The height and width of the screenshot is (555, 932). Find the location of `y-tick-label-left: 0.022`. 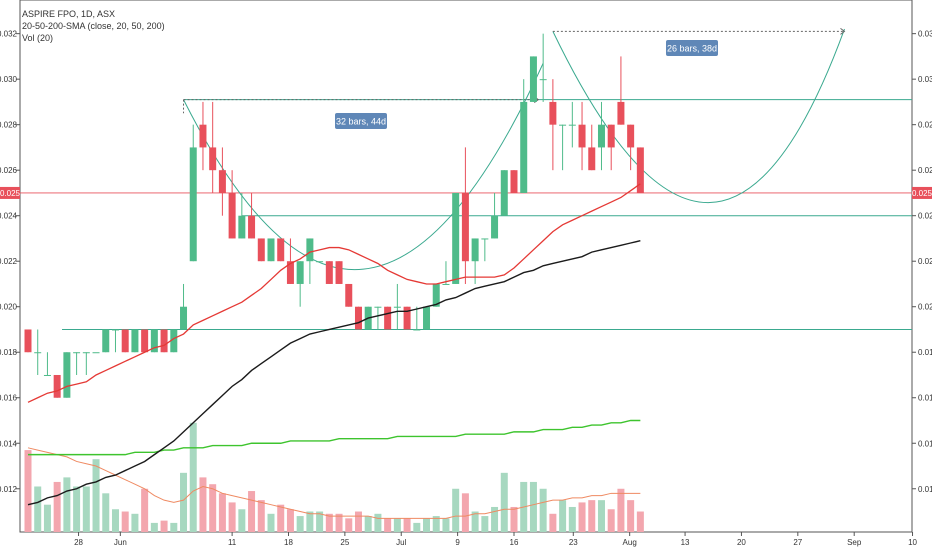

y-tick-label-left: 0.022 is located at coordinates (9, 261).